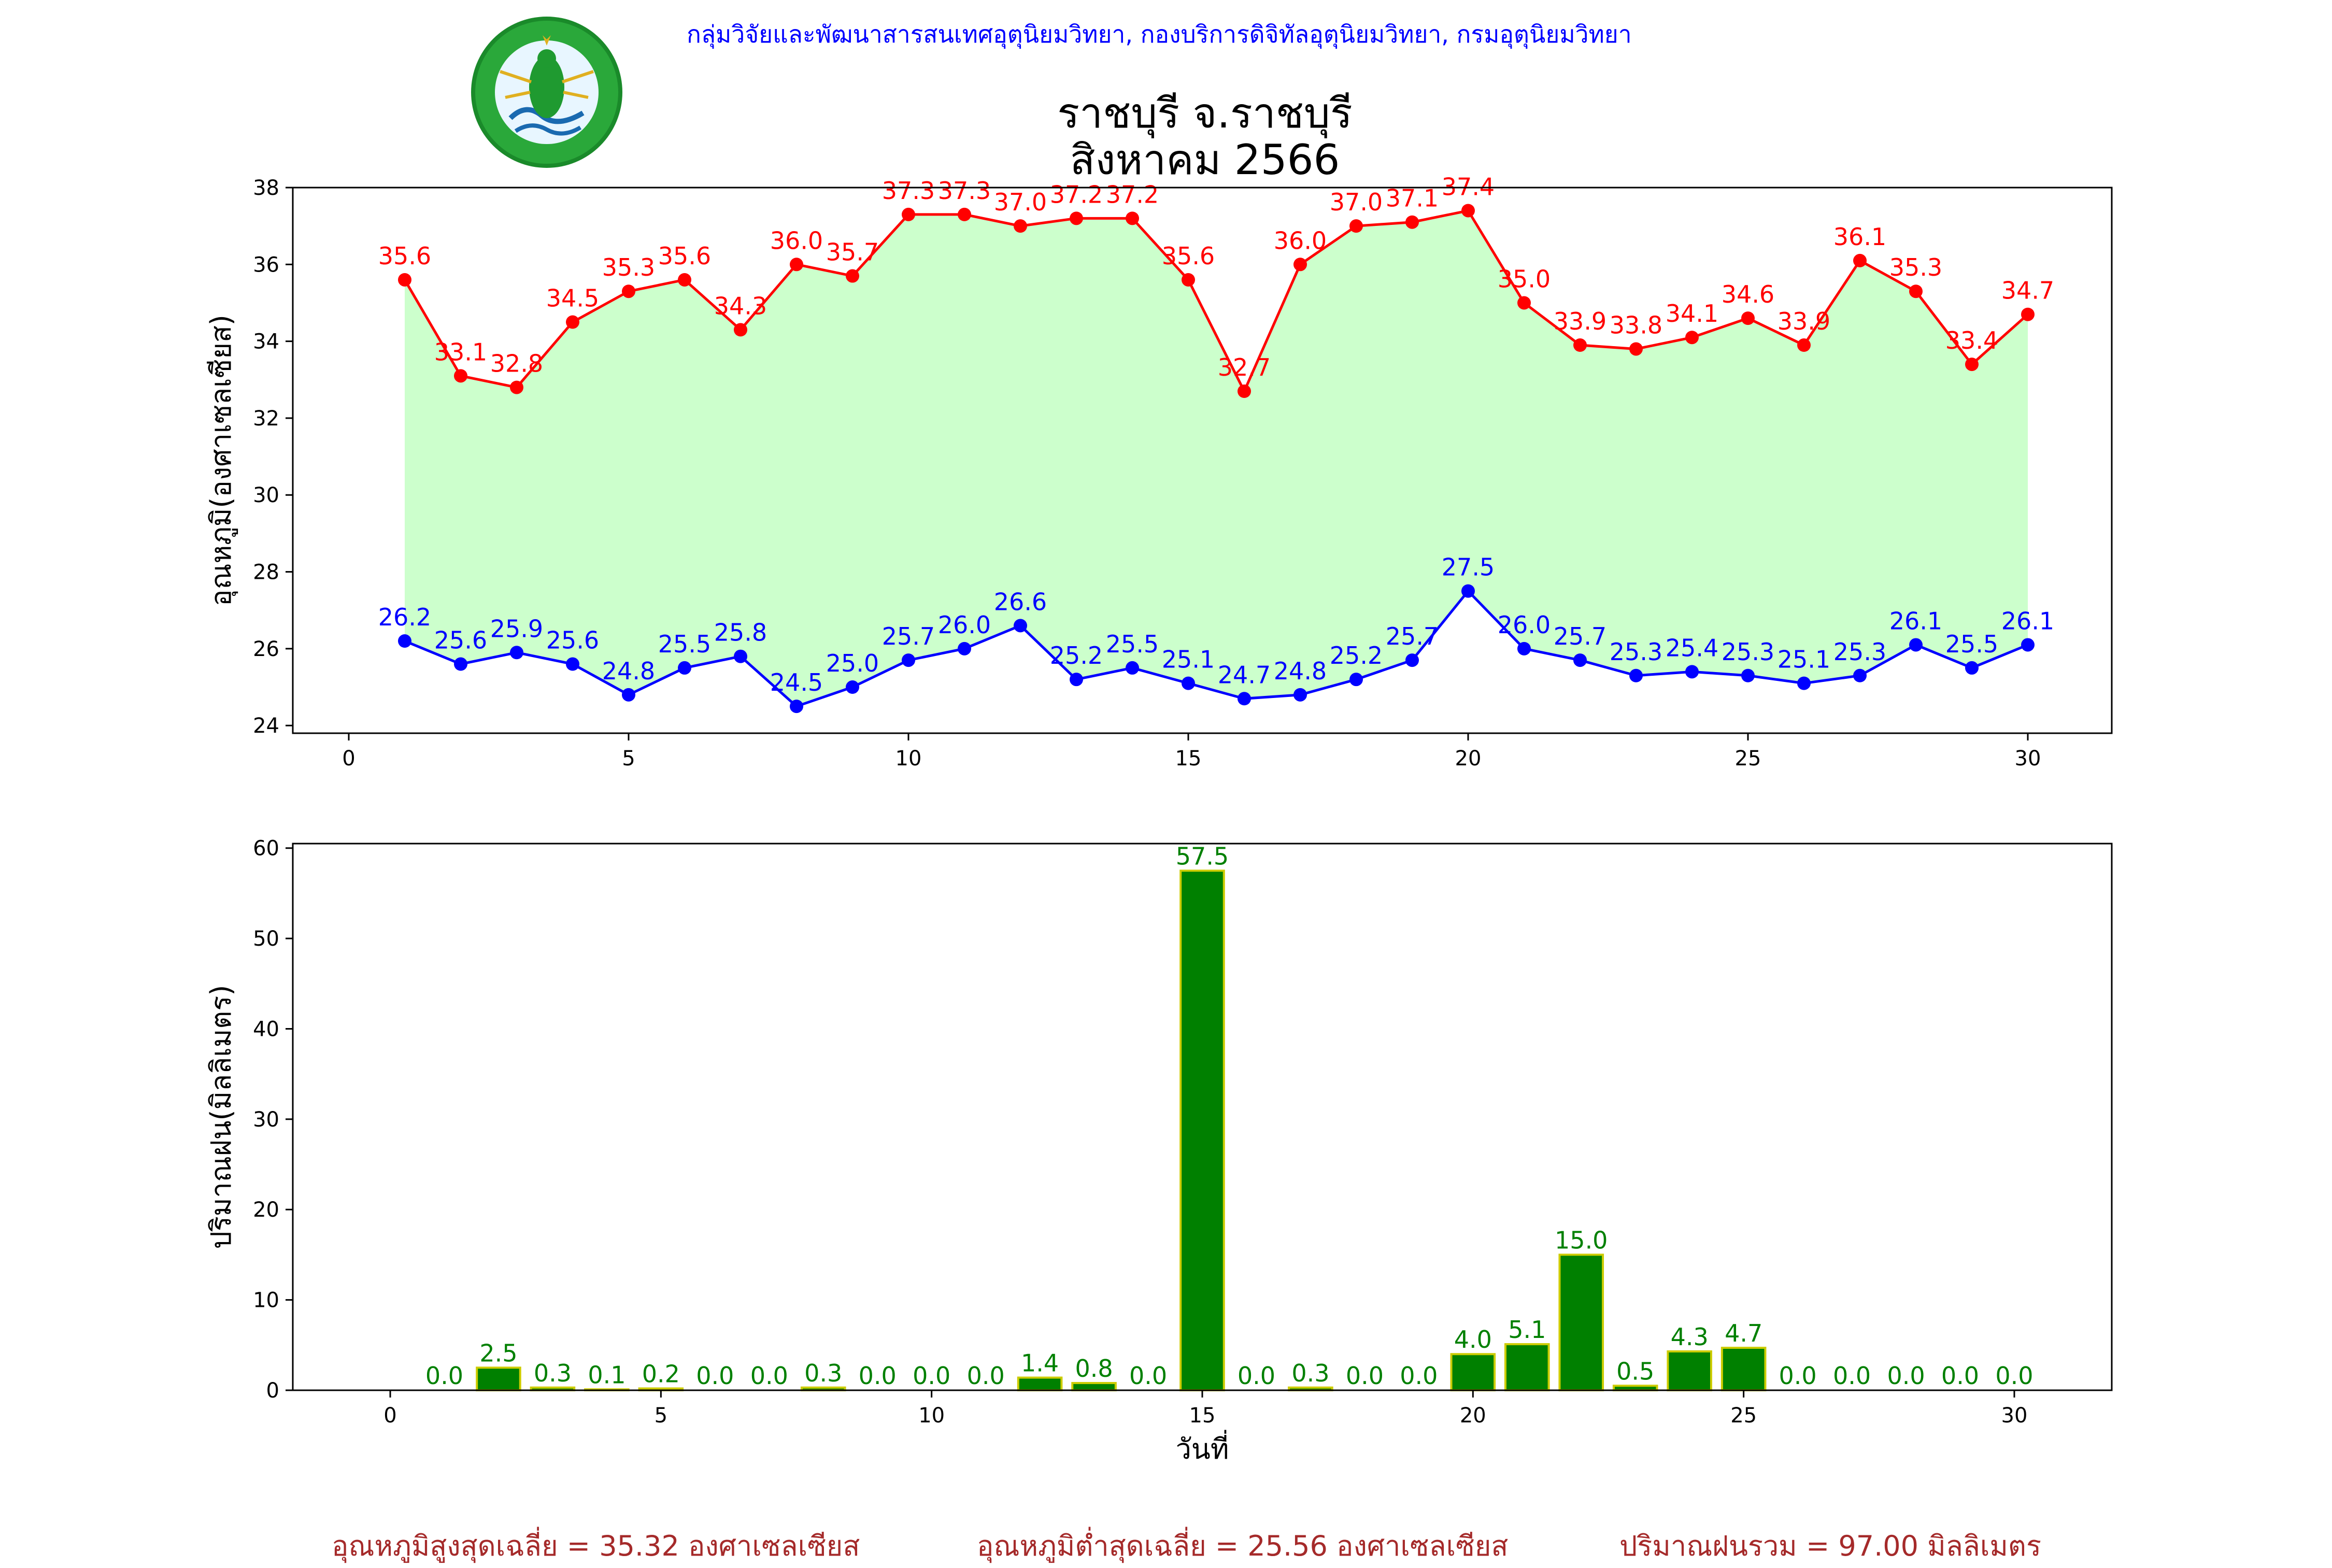 The image size is (2332, 1568). I want to click on max-temperature-label: 37.1, so click(1412, 198).